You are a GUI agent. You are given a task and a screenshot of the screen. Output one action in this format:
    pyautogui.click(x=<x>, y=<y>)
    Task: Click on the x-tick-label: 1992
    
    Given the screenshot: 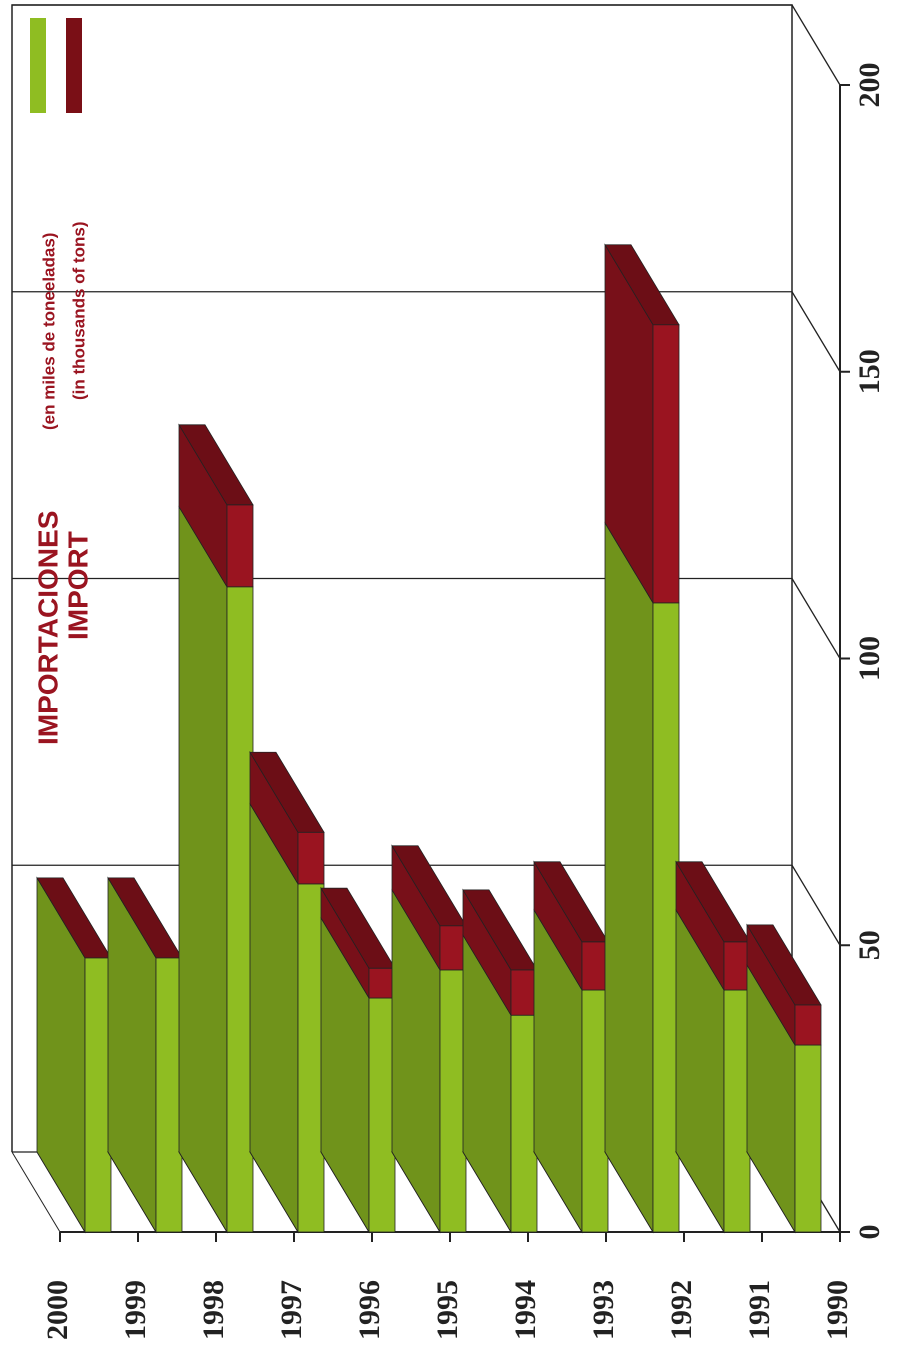 What is the action you would take?
    pyautogui.click(x=681, y=1310)
    